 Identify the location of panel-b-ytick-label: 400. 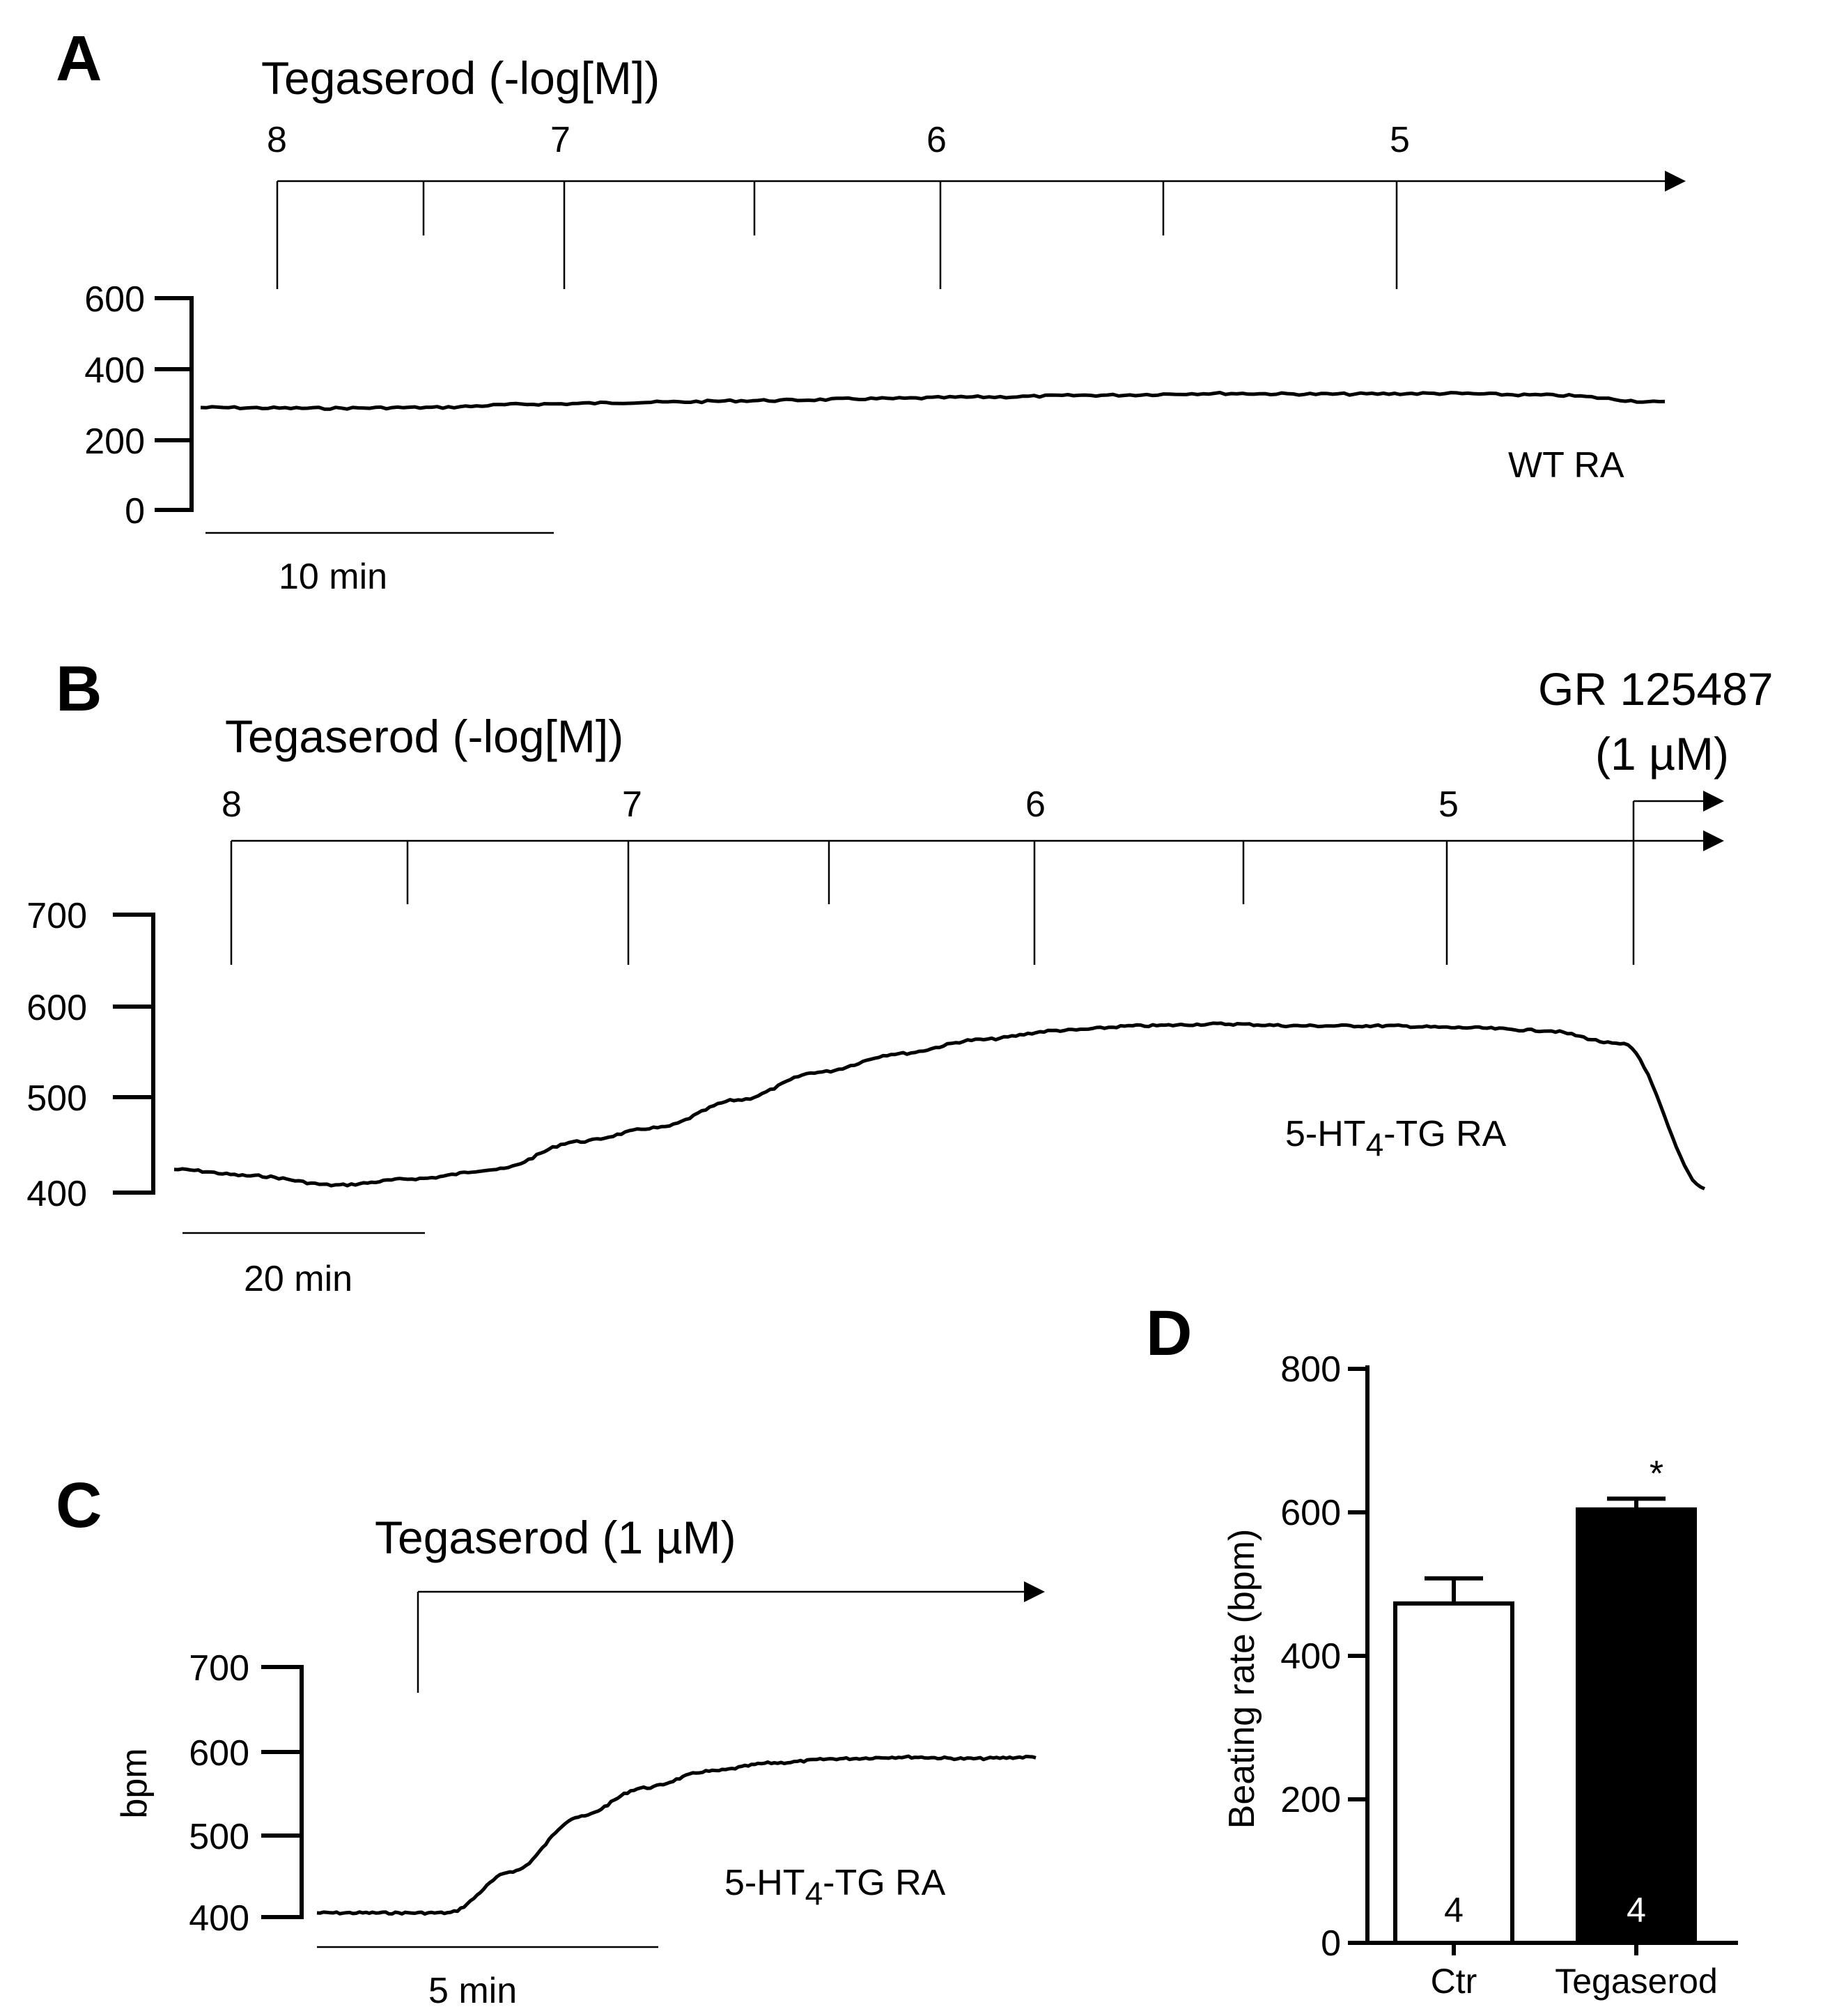
(56, 1194).